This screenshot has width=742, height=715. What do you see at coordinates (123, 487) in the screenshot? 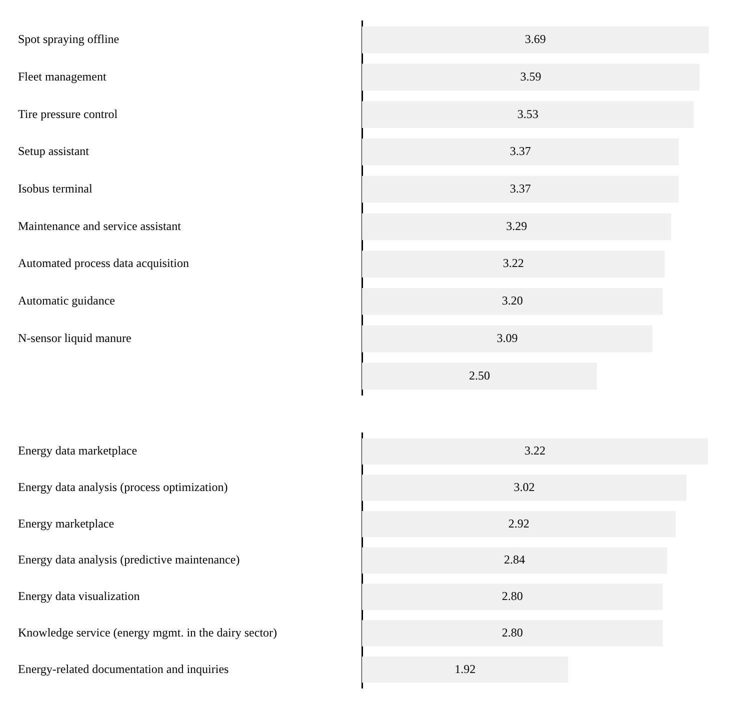
I see `y-tick-label: Energy data analysis (process optimization)` at bounding box center [123, 487].